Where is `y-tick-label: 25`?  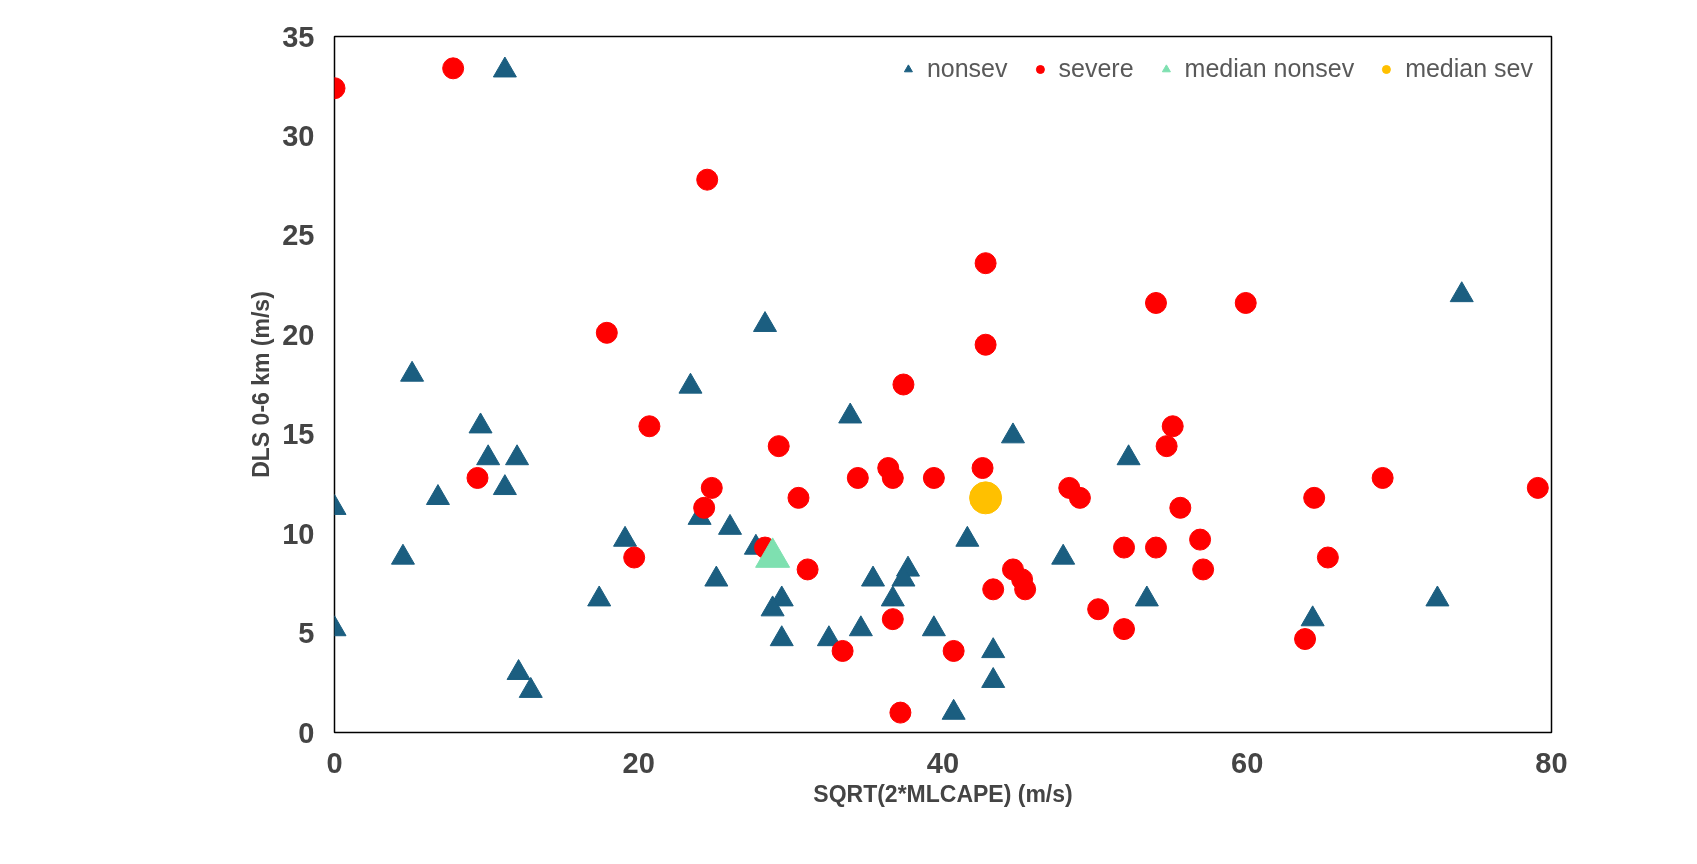
y-tick-label: 25 is located at coordinates (298, 235).